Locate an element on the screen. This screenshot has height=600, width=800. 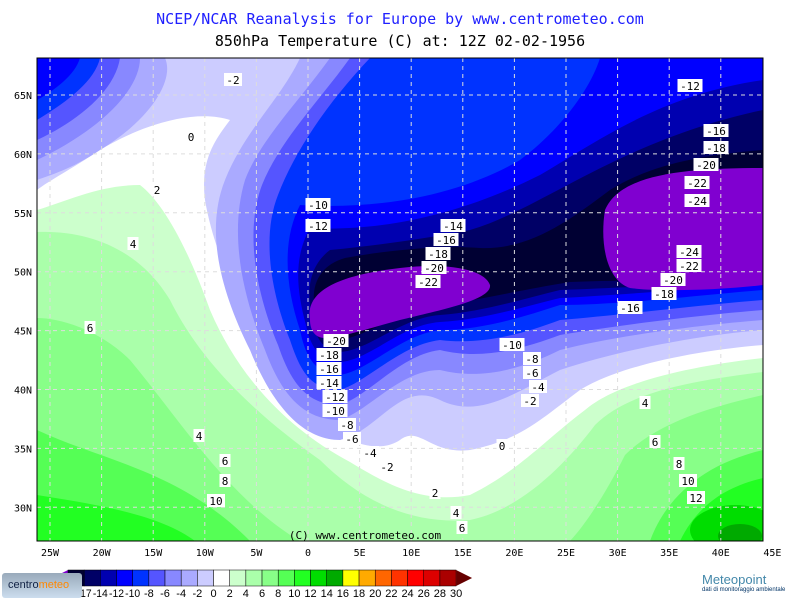
lon-tick-label: 30E is located at coordinates (618, 553).